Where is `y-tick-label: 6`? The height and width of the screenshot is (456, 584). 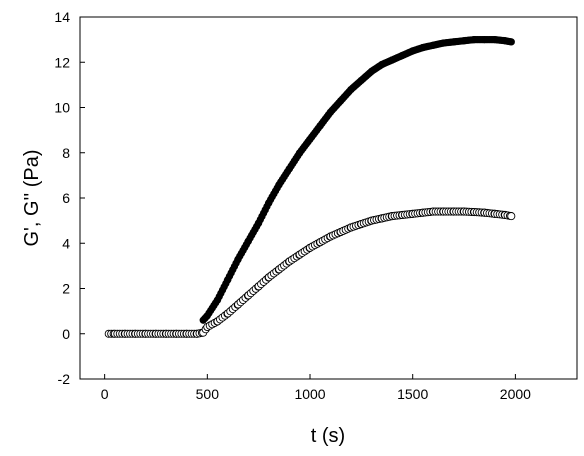 y-tick-label: 6 is located at coordinates (66, 198).